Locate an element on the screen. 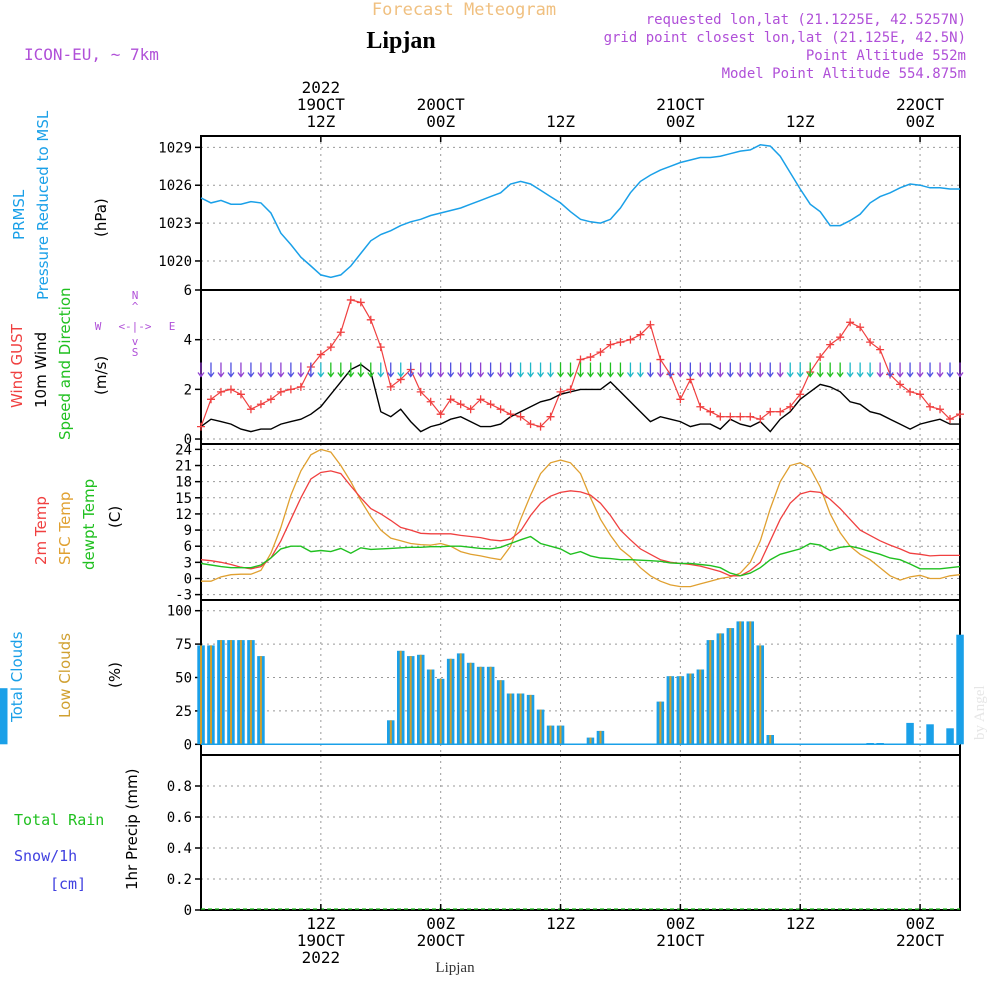 The height and width of the screenshot is (1000, 1000). temperature-panel is located at coordinates (580, 518).